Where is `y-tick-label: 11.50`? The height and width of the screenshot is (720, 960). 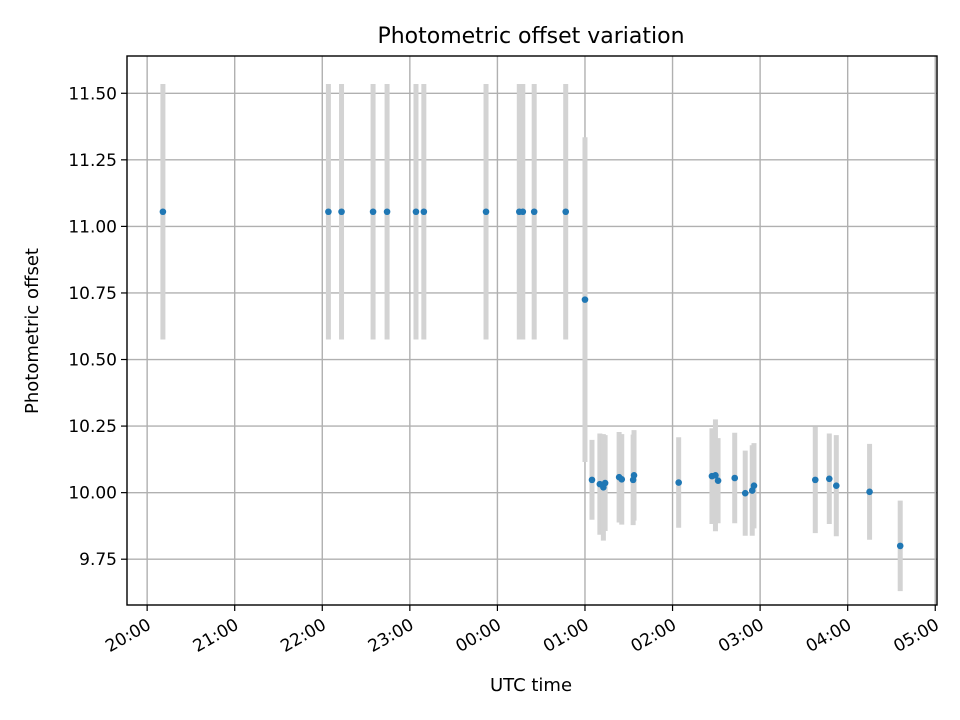 y-tick-label: 11.50 is located at coordinates (92, 94).